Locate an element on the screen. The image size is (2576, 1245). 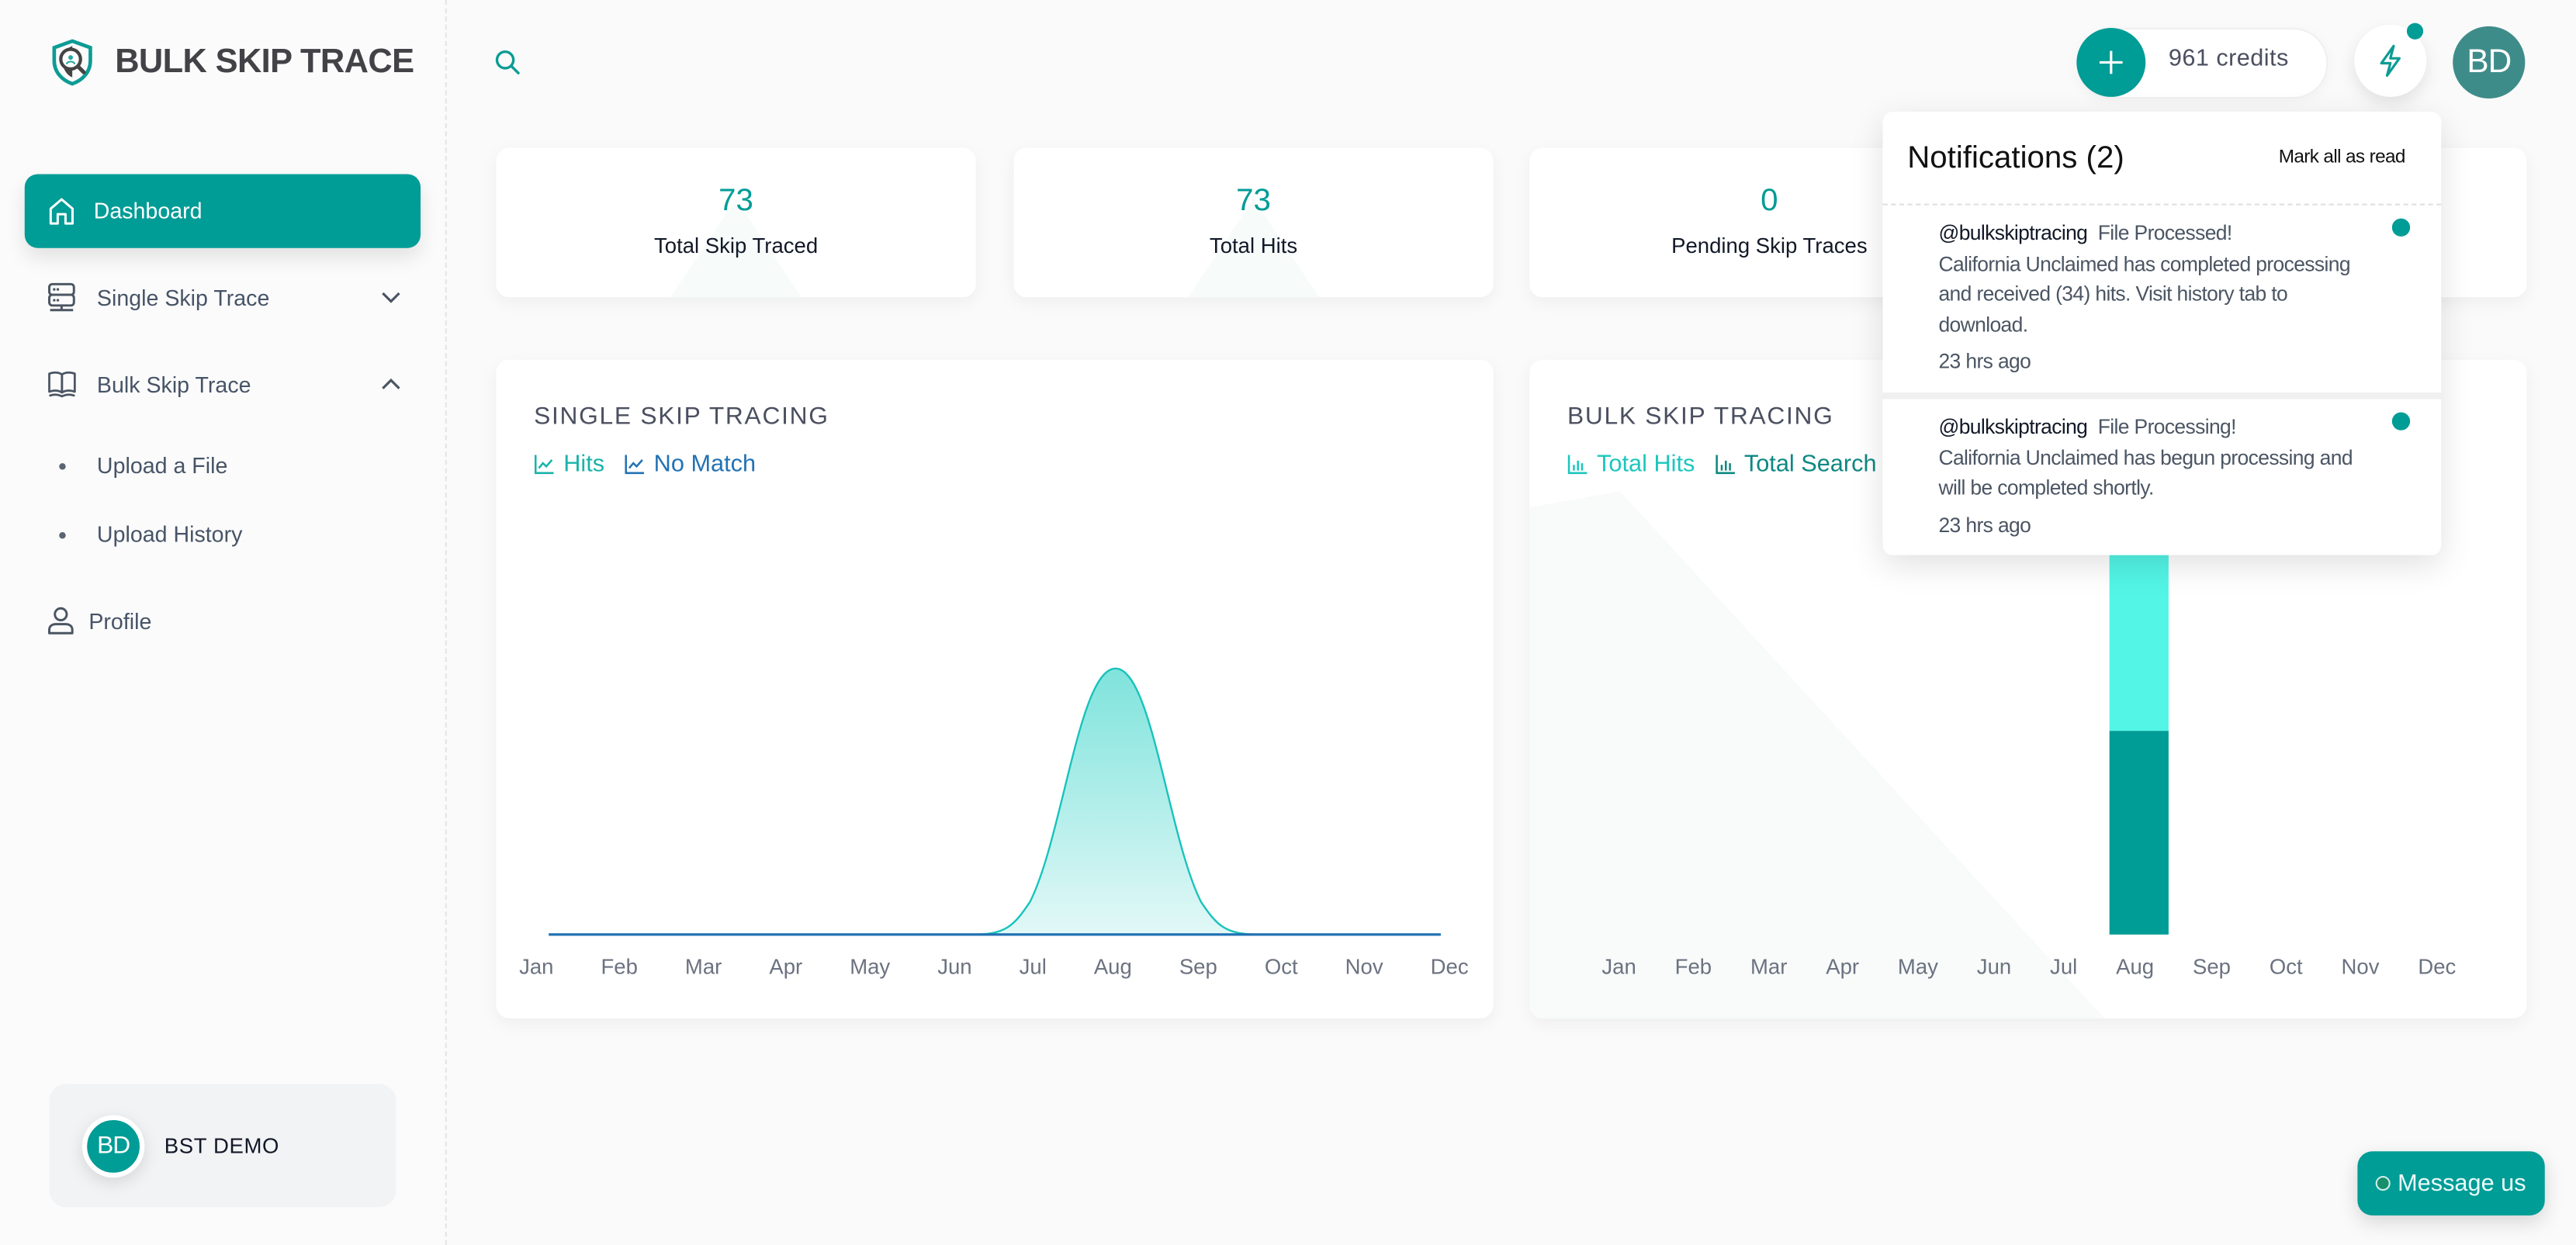
sidebar-item-label: Profile is located at coordinates (120, 621).